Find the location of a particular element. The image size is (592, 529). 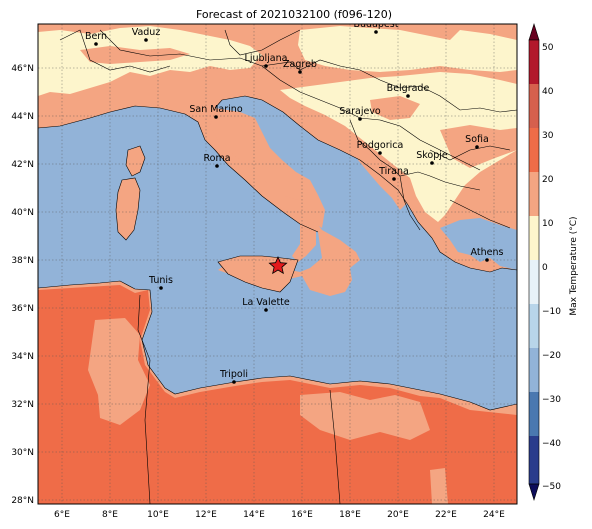

city-label-podgorica: Podgorica is located at coordinates (380, 145).